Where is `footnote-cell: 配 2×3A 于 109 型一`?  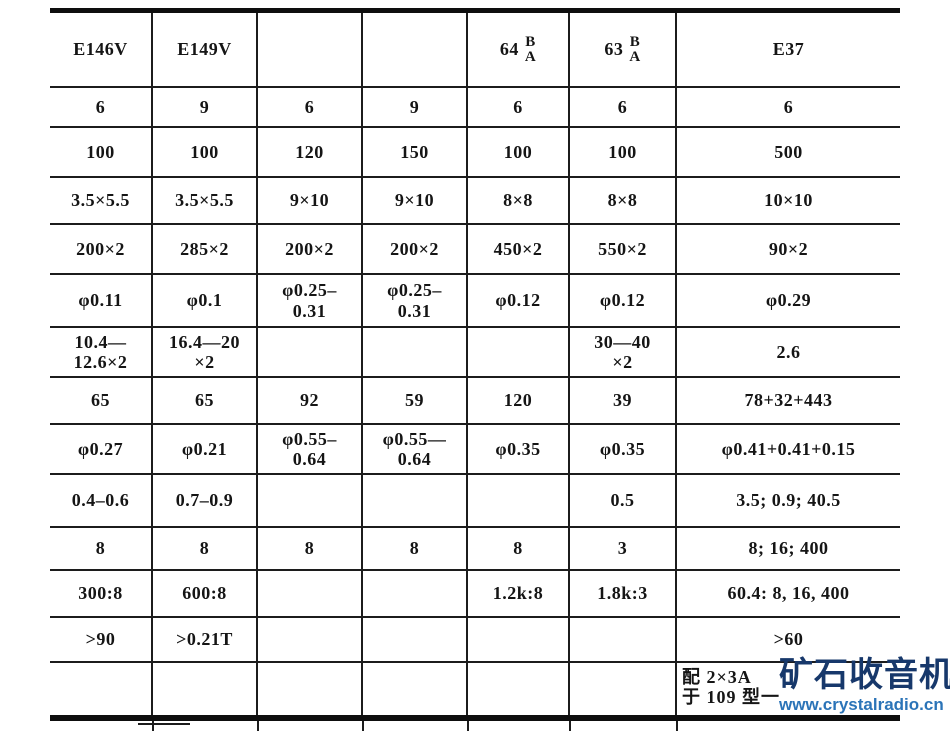 footnote-cell: 配 2×3A 于 109 型一 is located at coordinates (731, 687).